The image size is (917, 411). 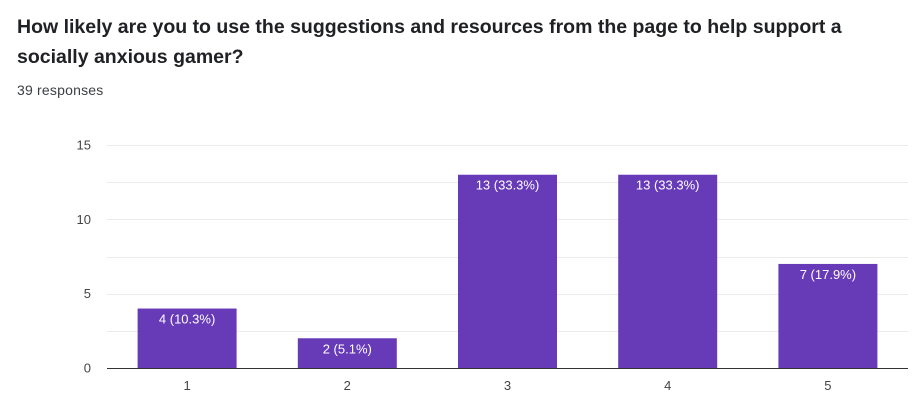 What do you see at coordinates (508, 185) in the screenshot?
I see `data-label-3: 13 (33.3%)` at bounding box center [508, 185].